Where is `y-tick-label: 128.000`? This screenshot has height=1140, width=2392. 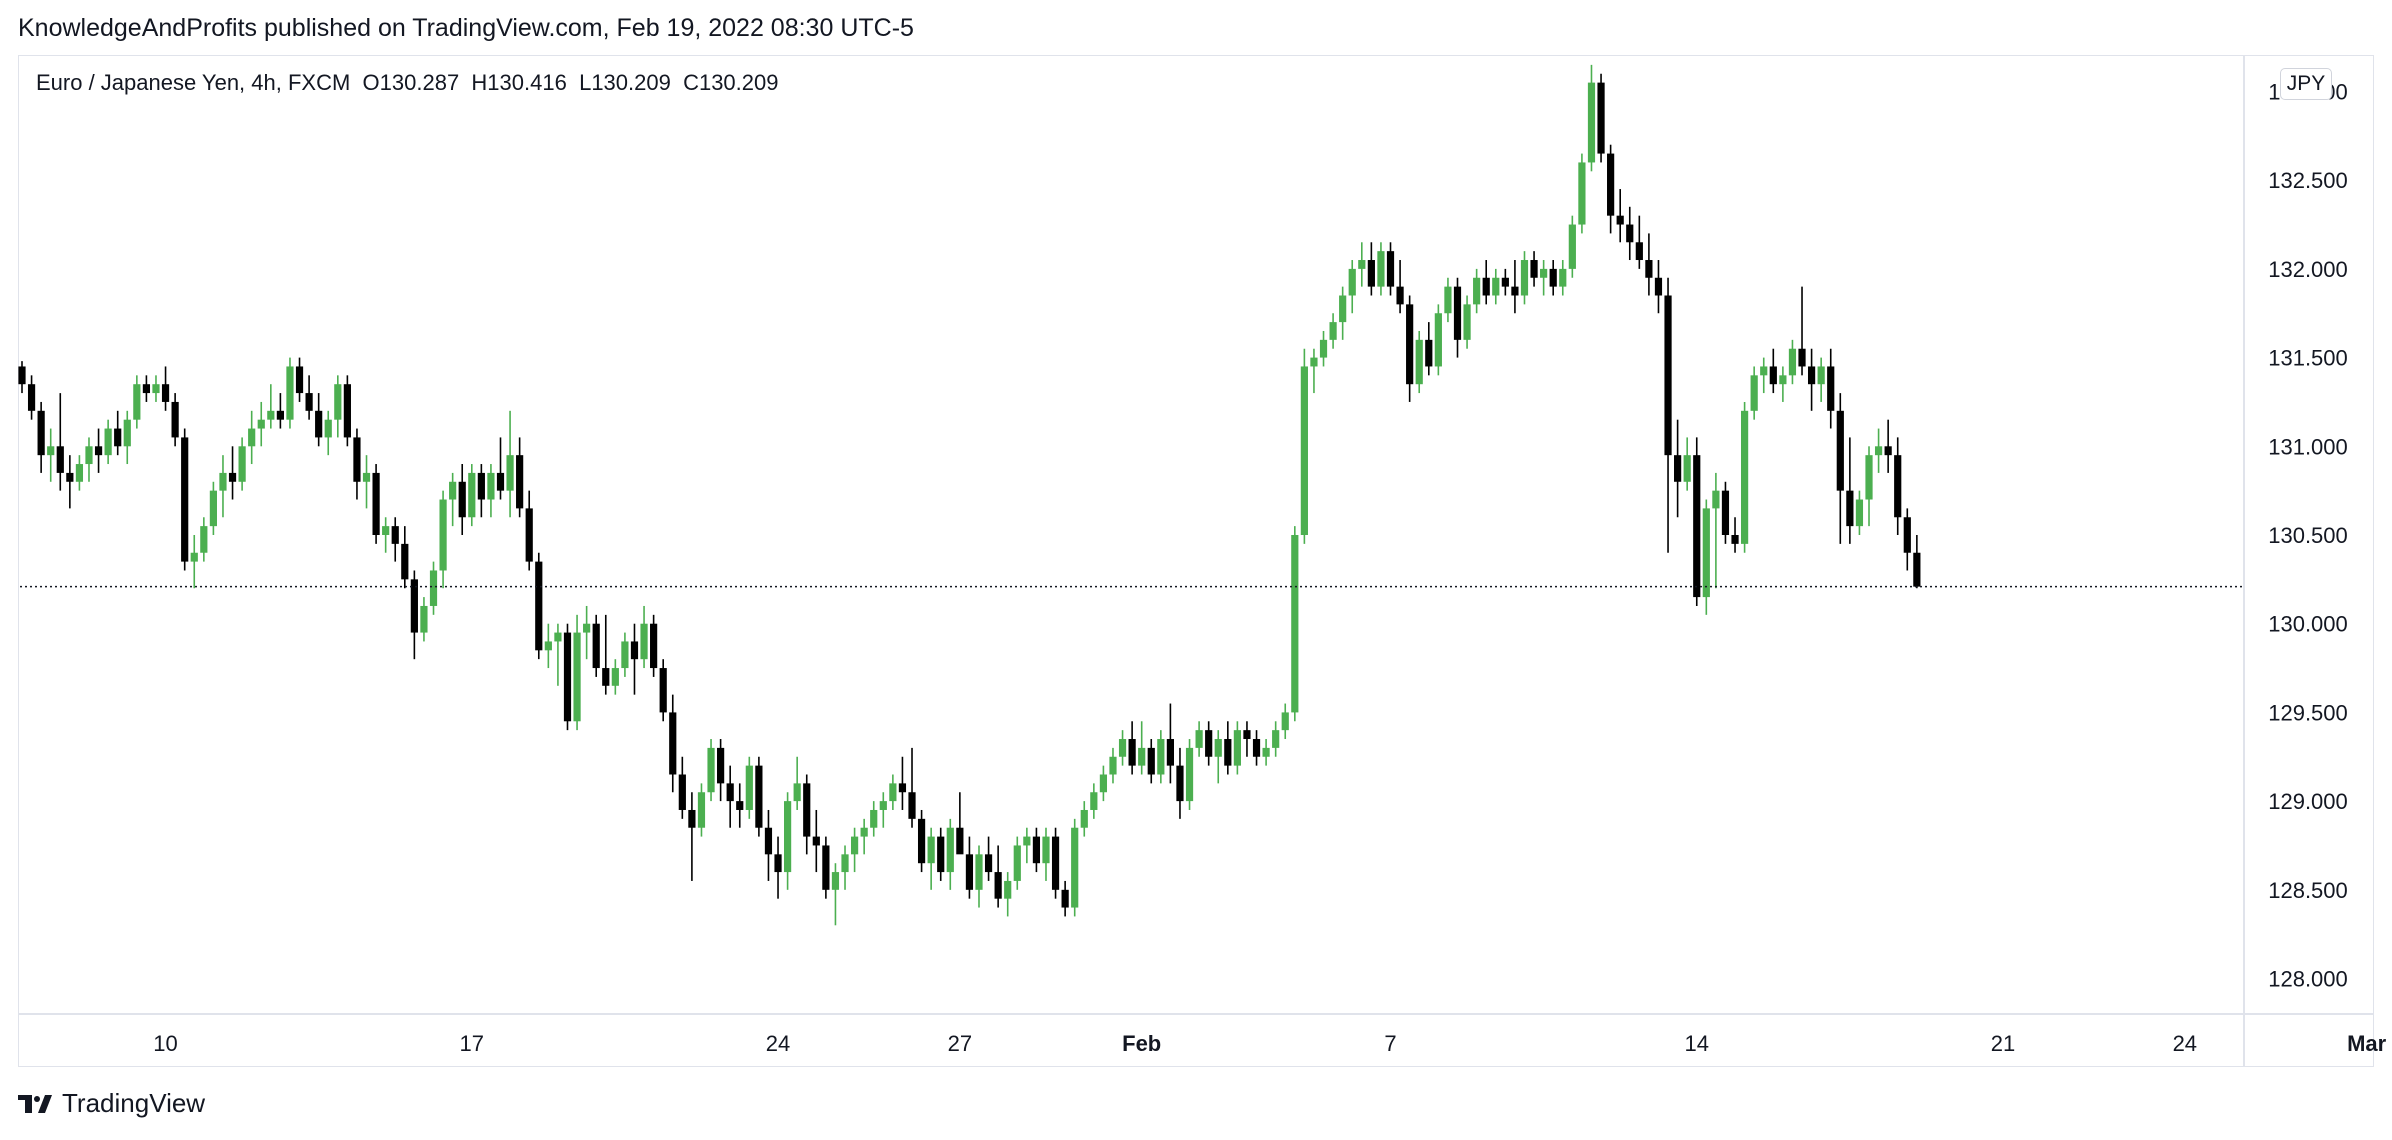
y-tick-label: 128.000 is located at coordinates (2308, 979).